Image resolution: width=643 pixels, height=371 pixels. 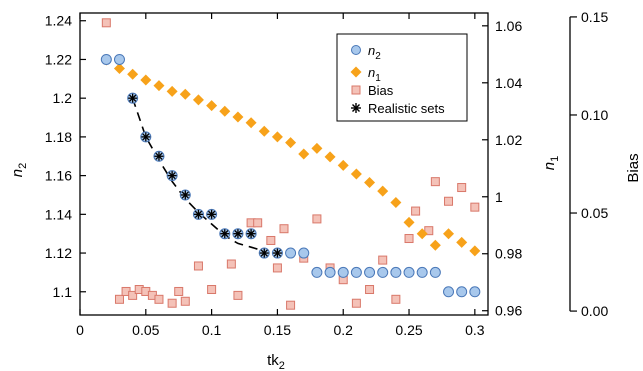 I want to click on legend-marker-n1, so click(x=356, y=72).